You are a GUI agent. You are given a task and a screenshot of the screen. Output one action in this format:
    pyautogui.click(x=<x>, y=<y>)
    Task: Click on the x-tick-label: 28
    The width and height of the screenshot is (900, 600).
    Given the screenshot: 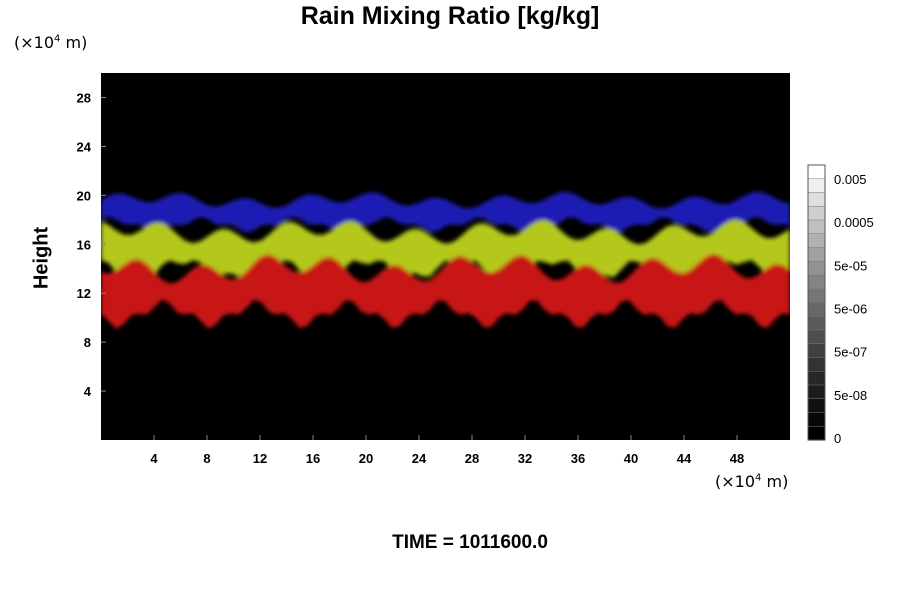 What is the action you would take?
    pyautogui.click(x=472, y=458)
    